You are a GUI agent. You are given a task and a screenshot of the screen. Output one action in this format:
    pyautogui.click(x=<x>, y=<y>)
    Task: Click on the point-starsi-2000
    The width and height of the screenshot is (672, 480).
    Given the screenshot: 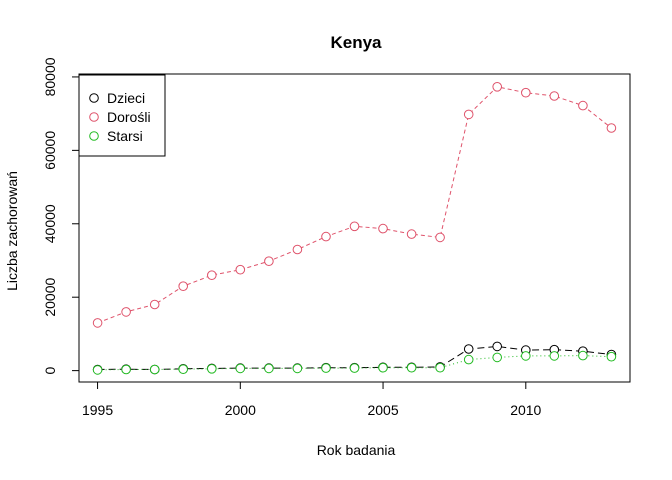 What is the action you would take?
    pyautogui.click(x=240, y=368)
    